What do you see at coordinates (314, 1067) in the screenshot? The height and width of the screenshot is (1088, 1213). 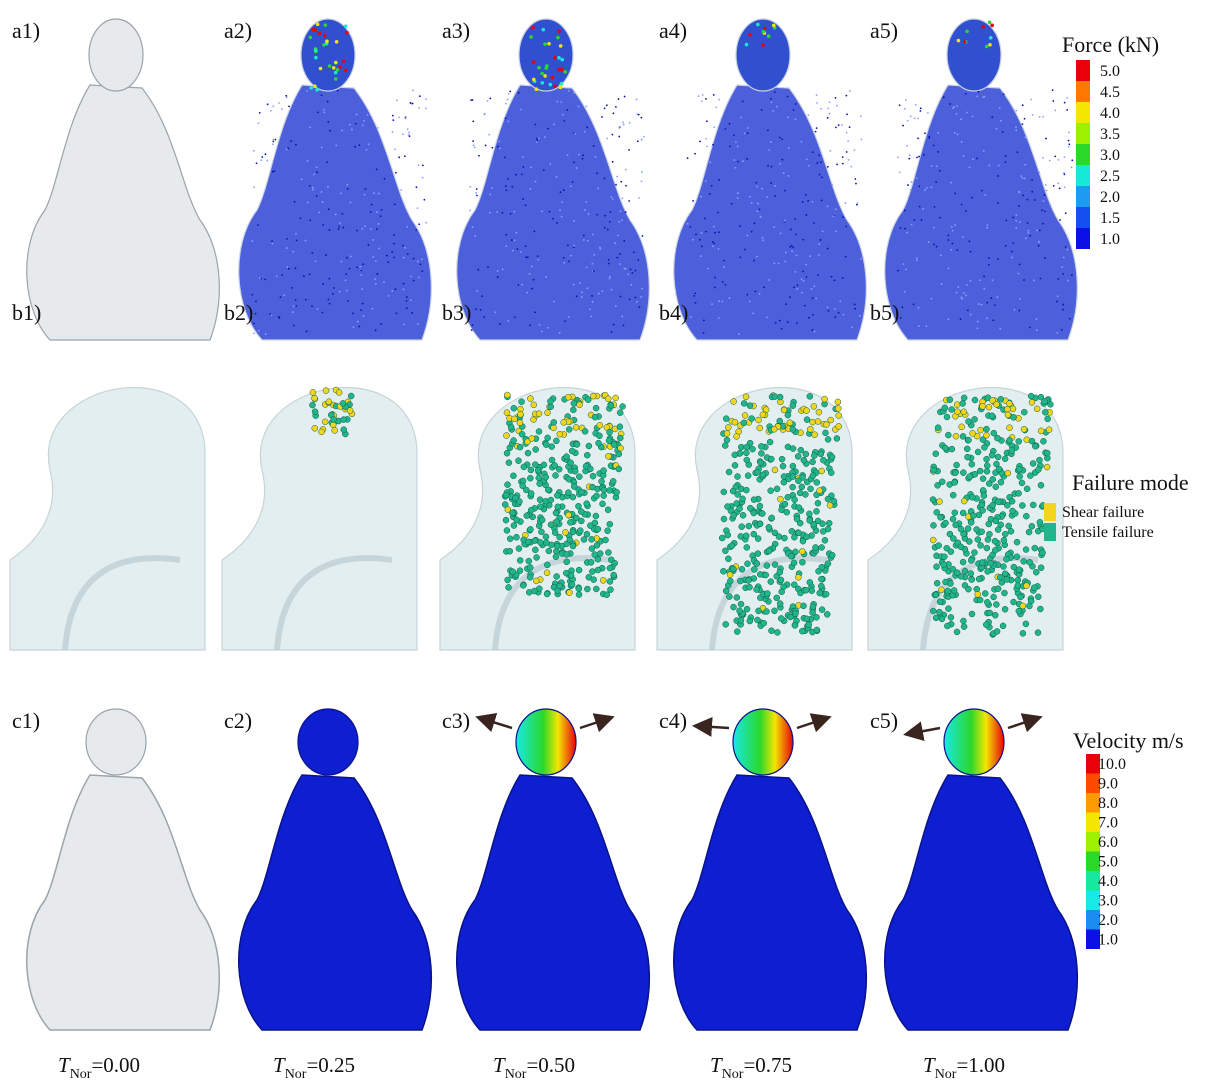 I see `time-label: TNor=0.25` at bounding box center [314, 1067].